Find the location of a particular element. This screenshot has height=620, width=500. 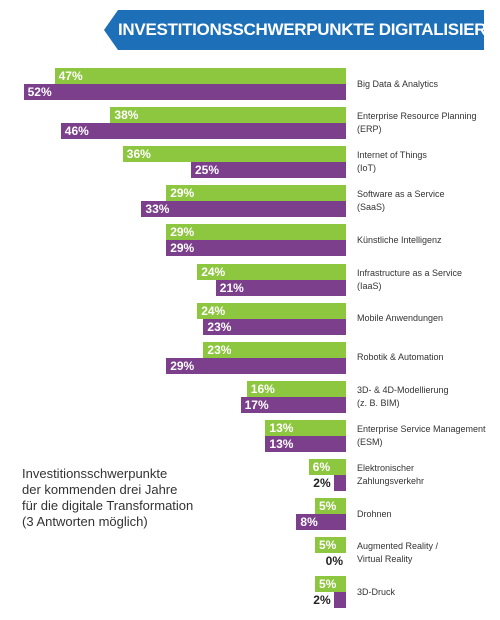

category-label: Mobile Anwendungen is located at coordinates (400, 318).